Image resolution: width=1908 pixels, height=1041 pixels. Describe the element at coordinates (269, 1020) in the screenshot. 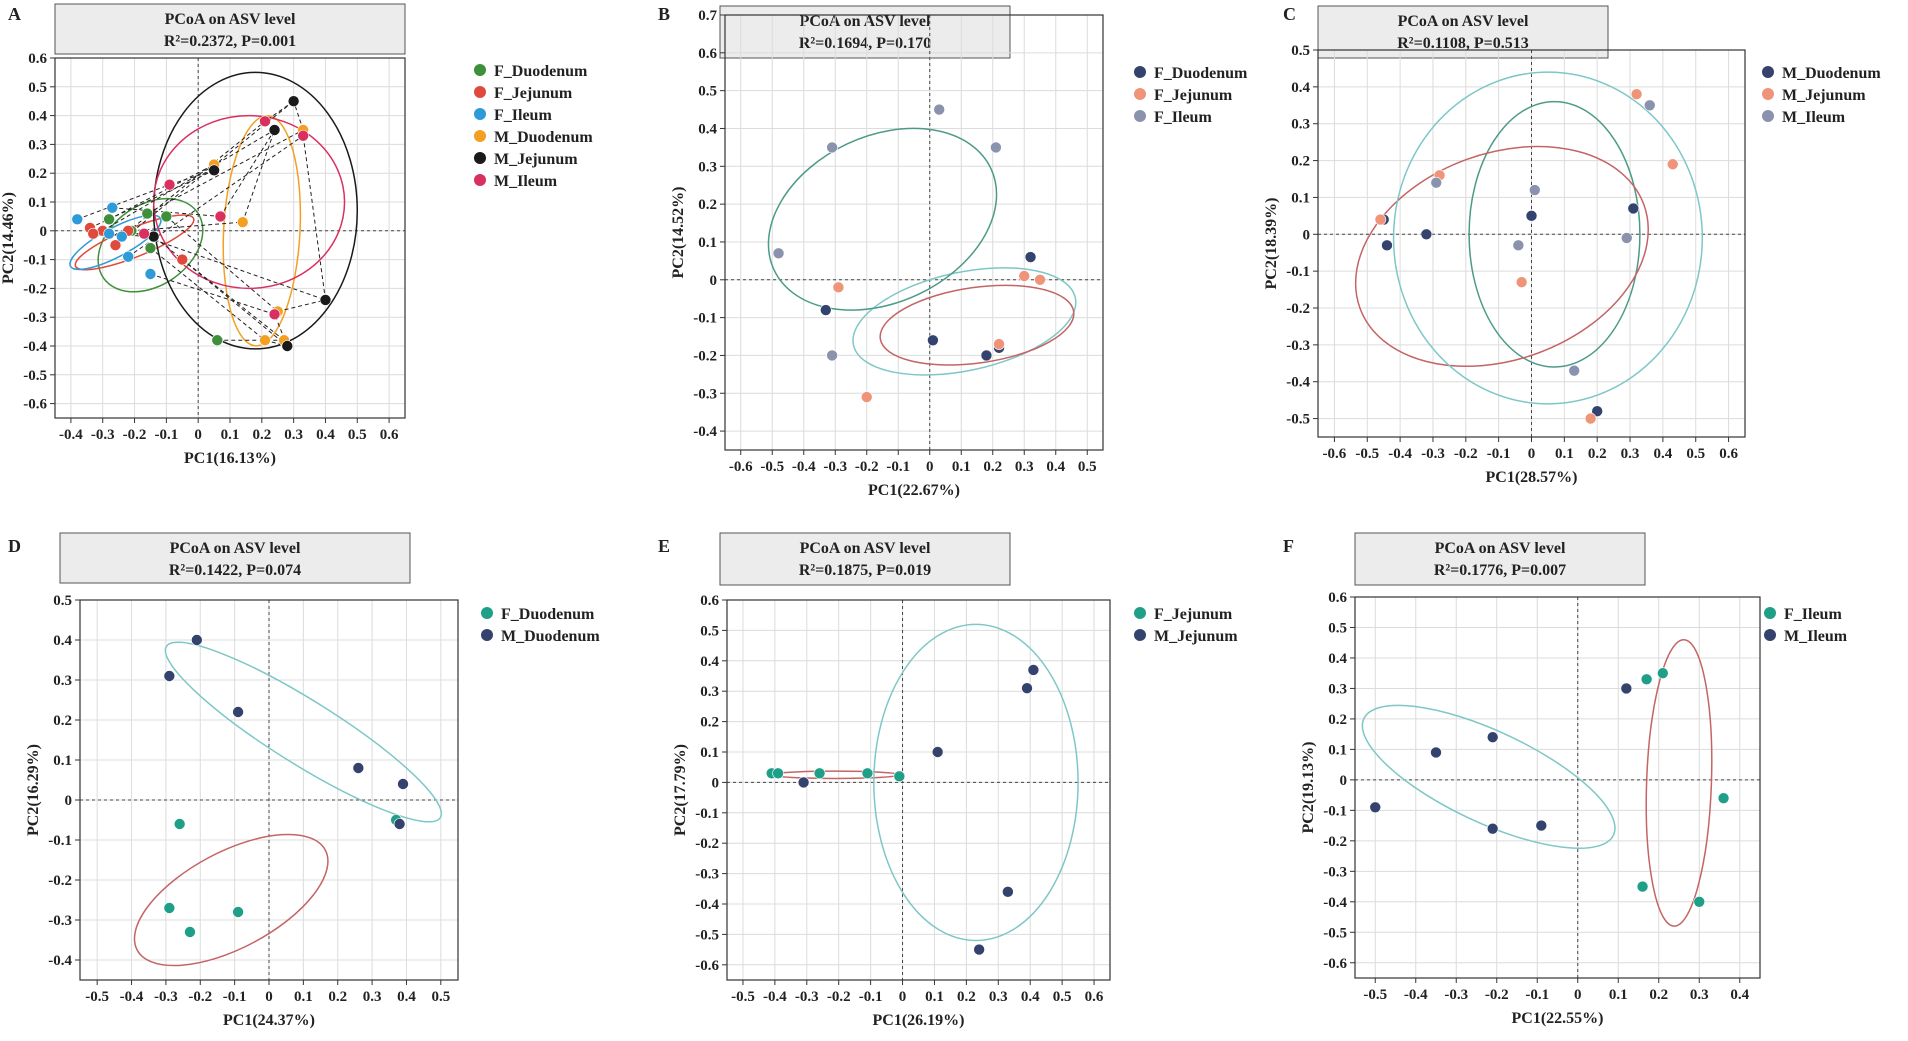

I see `x-axis-label: PC1(24.37%)` at that location.